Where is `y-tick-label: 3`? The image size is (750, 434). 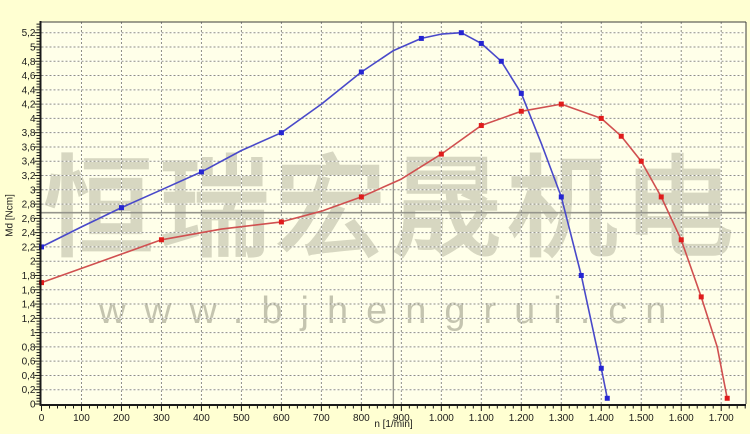 y-tick-label: 3 is located at coordinates (33, 190).